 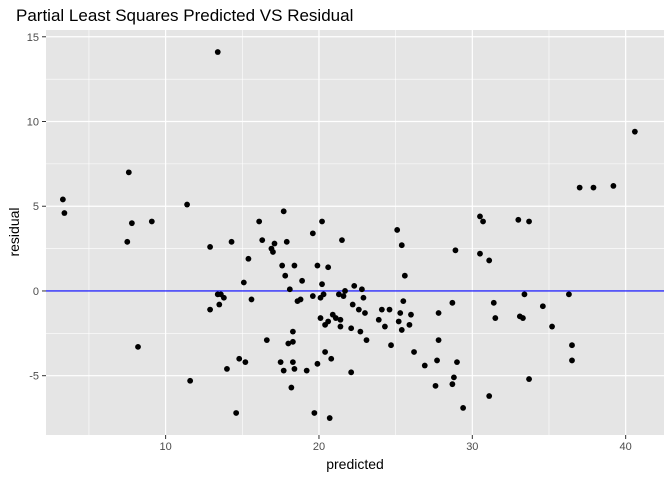 I want to click on y-tick-label: 5, so click(x=36, y=207).